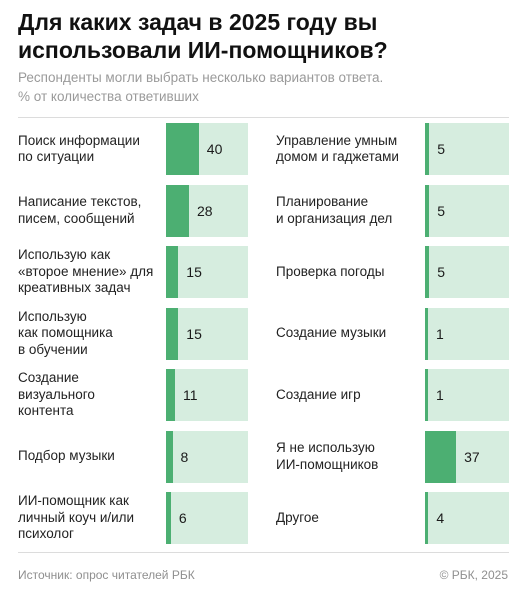 The height and width of the screenshot is (600, 526). I want to click on subtitle-unit: % от количества ответивших, so click(108, 96).